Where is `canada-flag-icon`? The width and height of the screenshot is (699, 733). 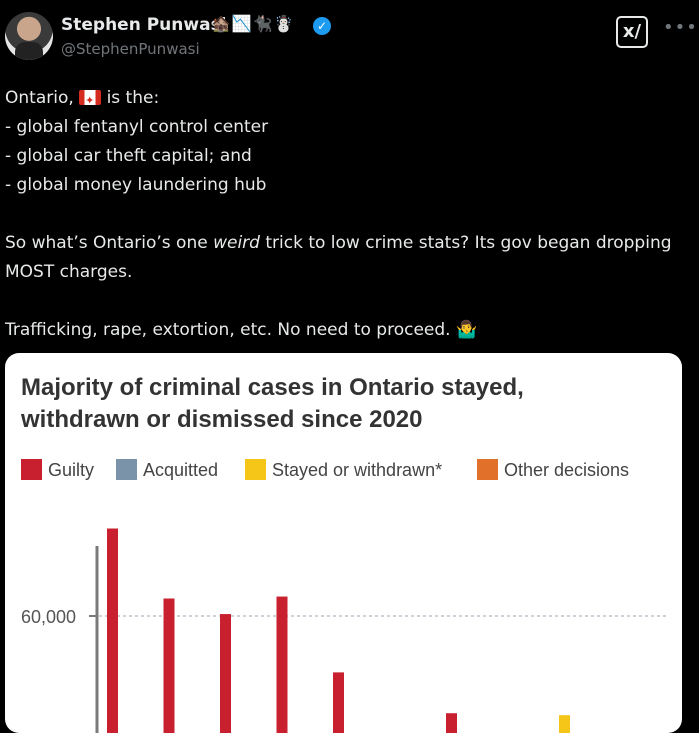
canada-flag-icon is located at coordinates (90, 97).